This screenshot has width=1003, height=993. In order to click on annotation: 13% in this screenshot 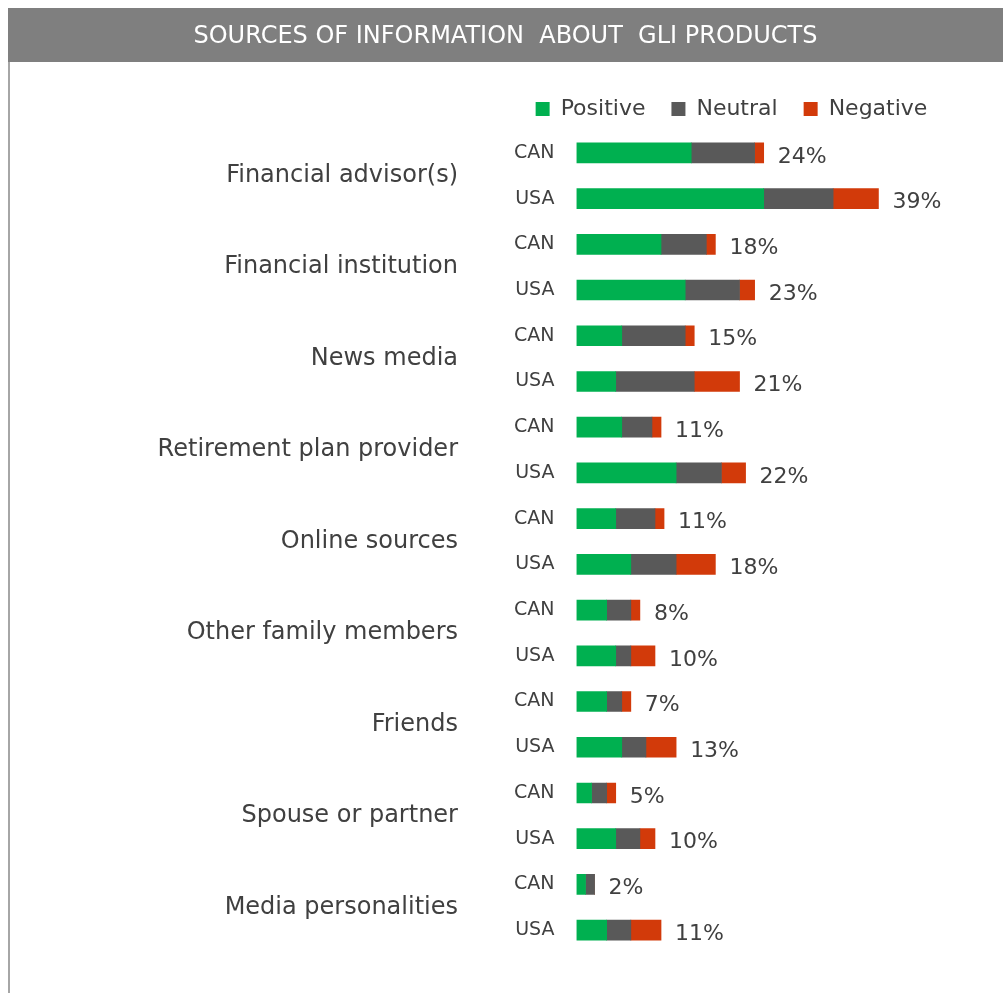, I will do `click(715, 749)`.